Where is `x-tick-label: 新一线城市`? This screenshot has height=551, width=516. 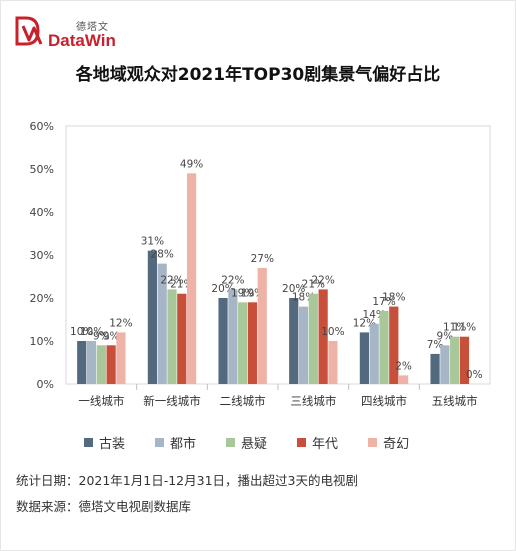 x-tick-label: 新一线城市 is located at coordinates (172, 401).